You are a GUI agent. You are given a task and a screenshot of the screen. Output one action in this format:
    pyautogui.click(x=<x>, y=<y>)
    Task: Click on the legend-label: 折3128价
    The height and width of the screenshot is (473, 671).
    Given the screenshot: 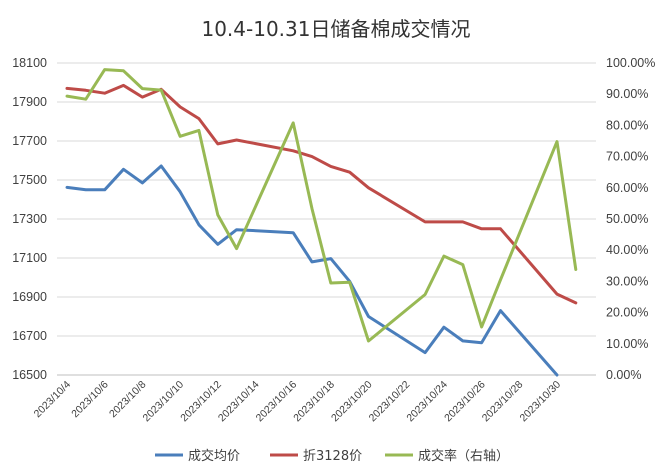 What is the action you would take?
    pyautogui.click(x=332, y=456)
    